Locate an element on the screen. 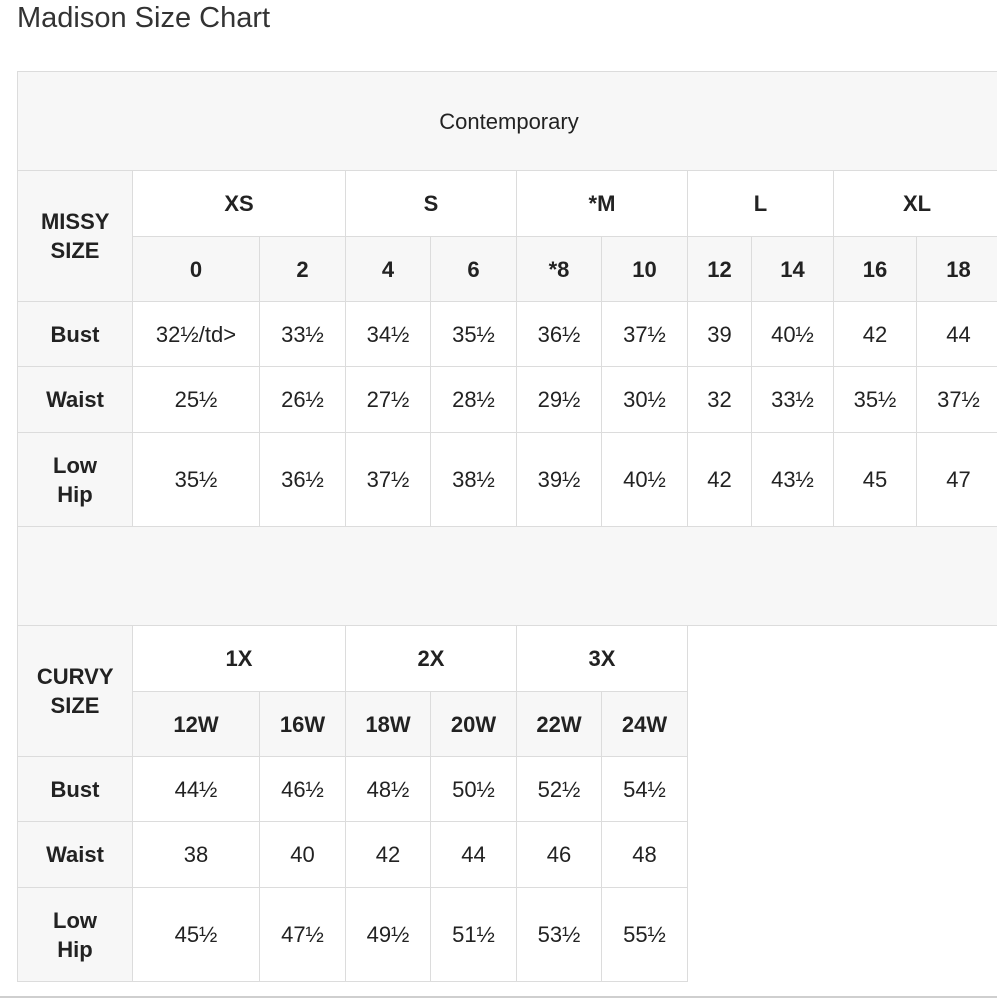 This screenshot has width=997, height=1000. cell-text: 10 is located at coordinates (644, 269).